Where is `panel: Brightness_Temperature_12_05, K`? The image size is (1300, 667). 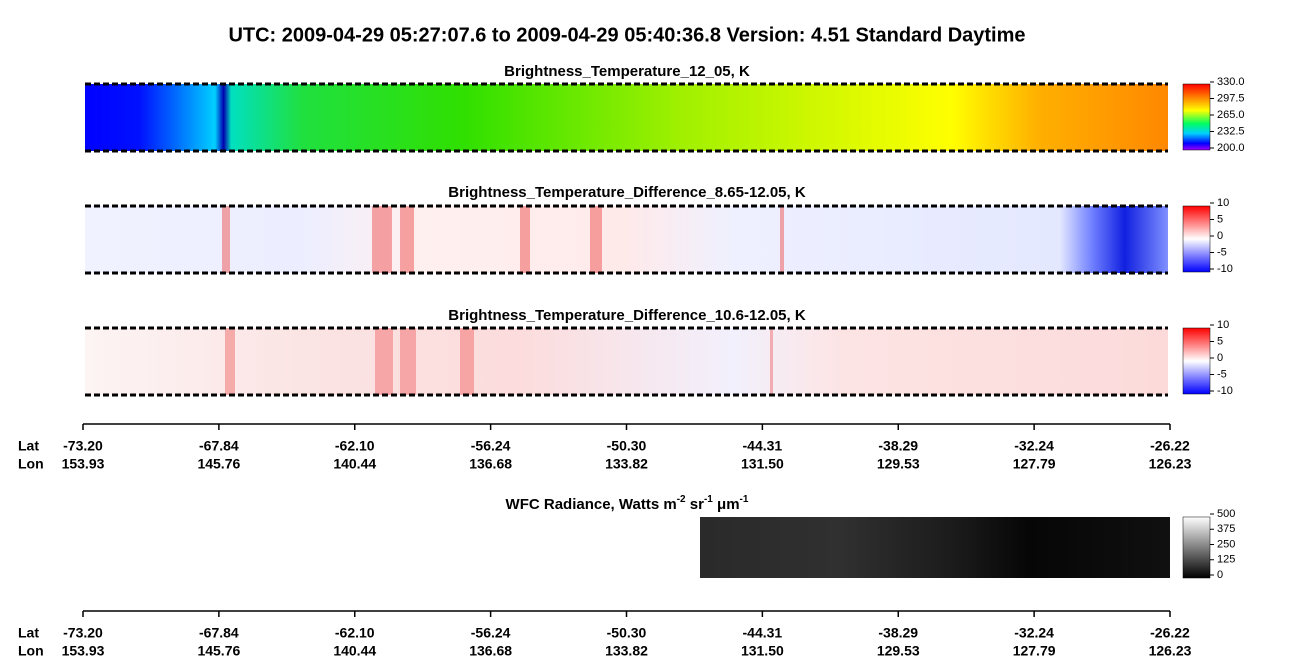 panel: Brightness_Temperature_12_05, K is located at coordinates (648, 107).